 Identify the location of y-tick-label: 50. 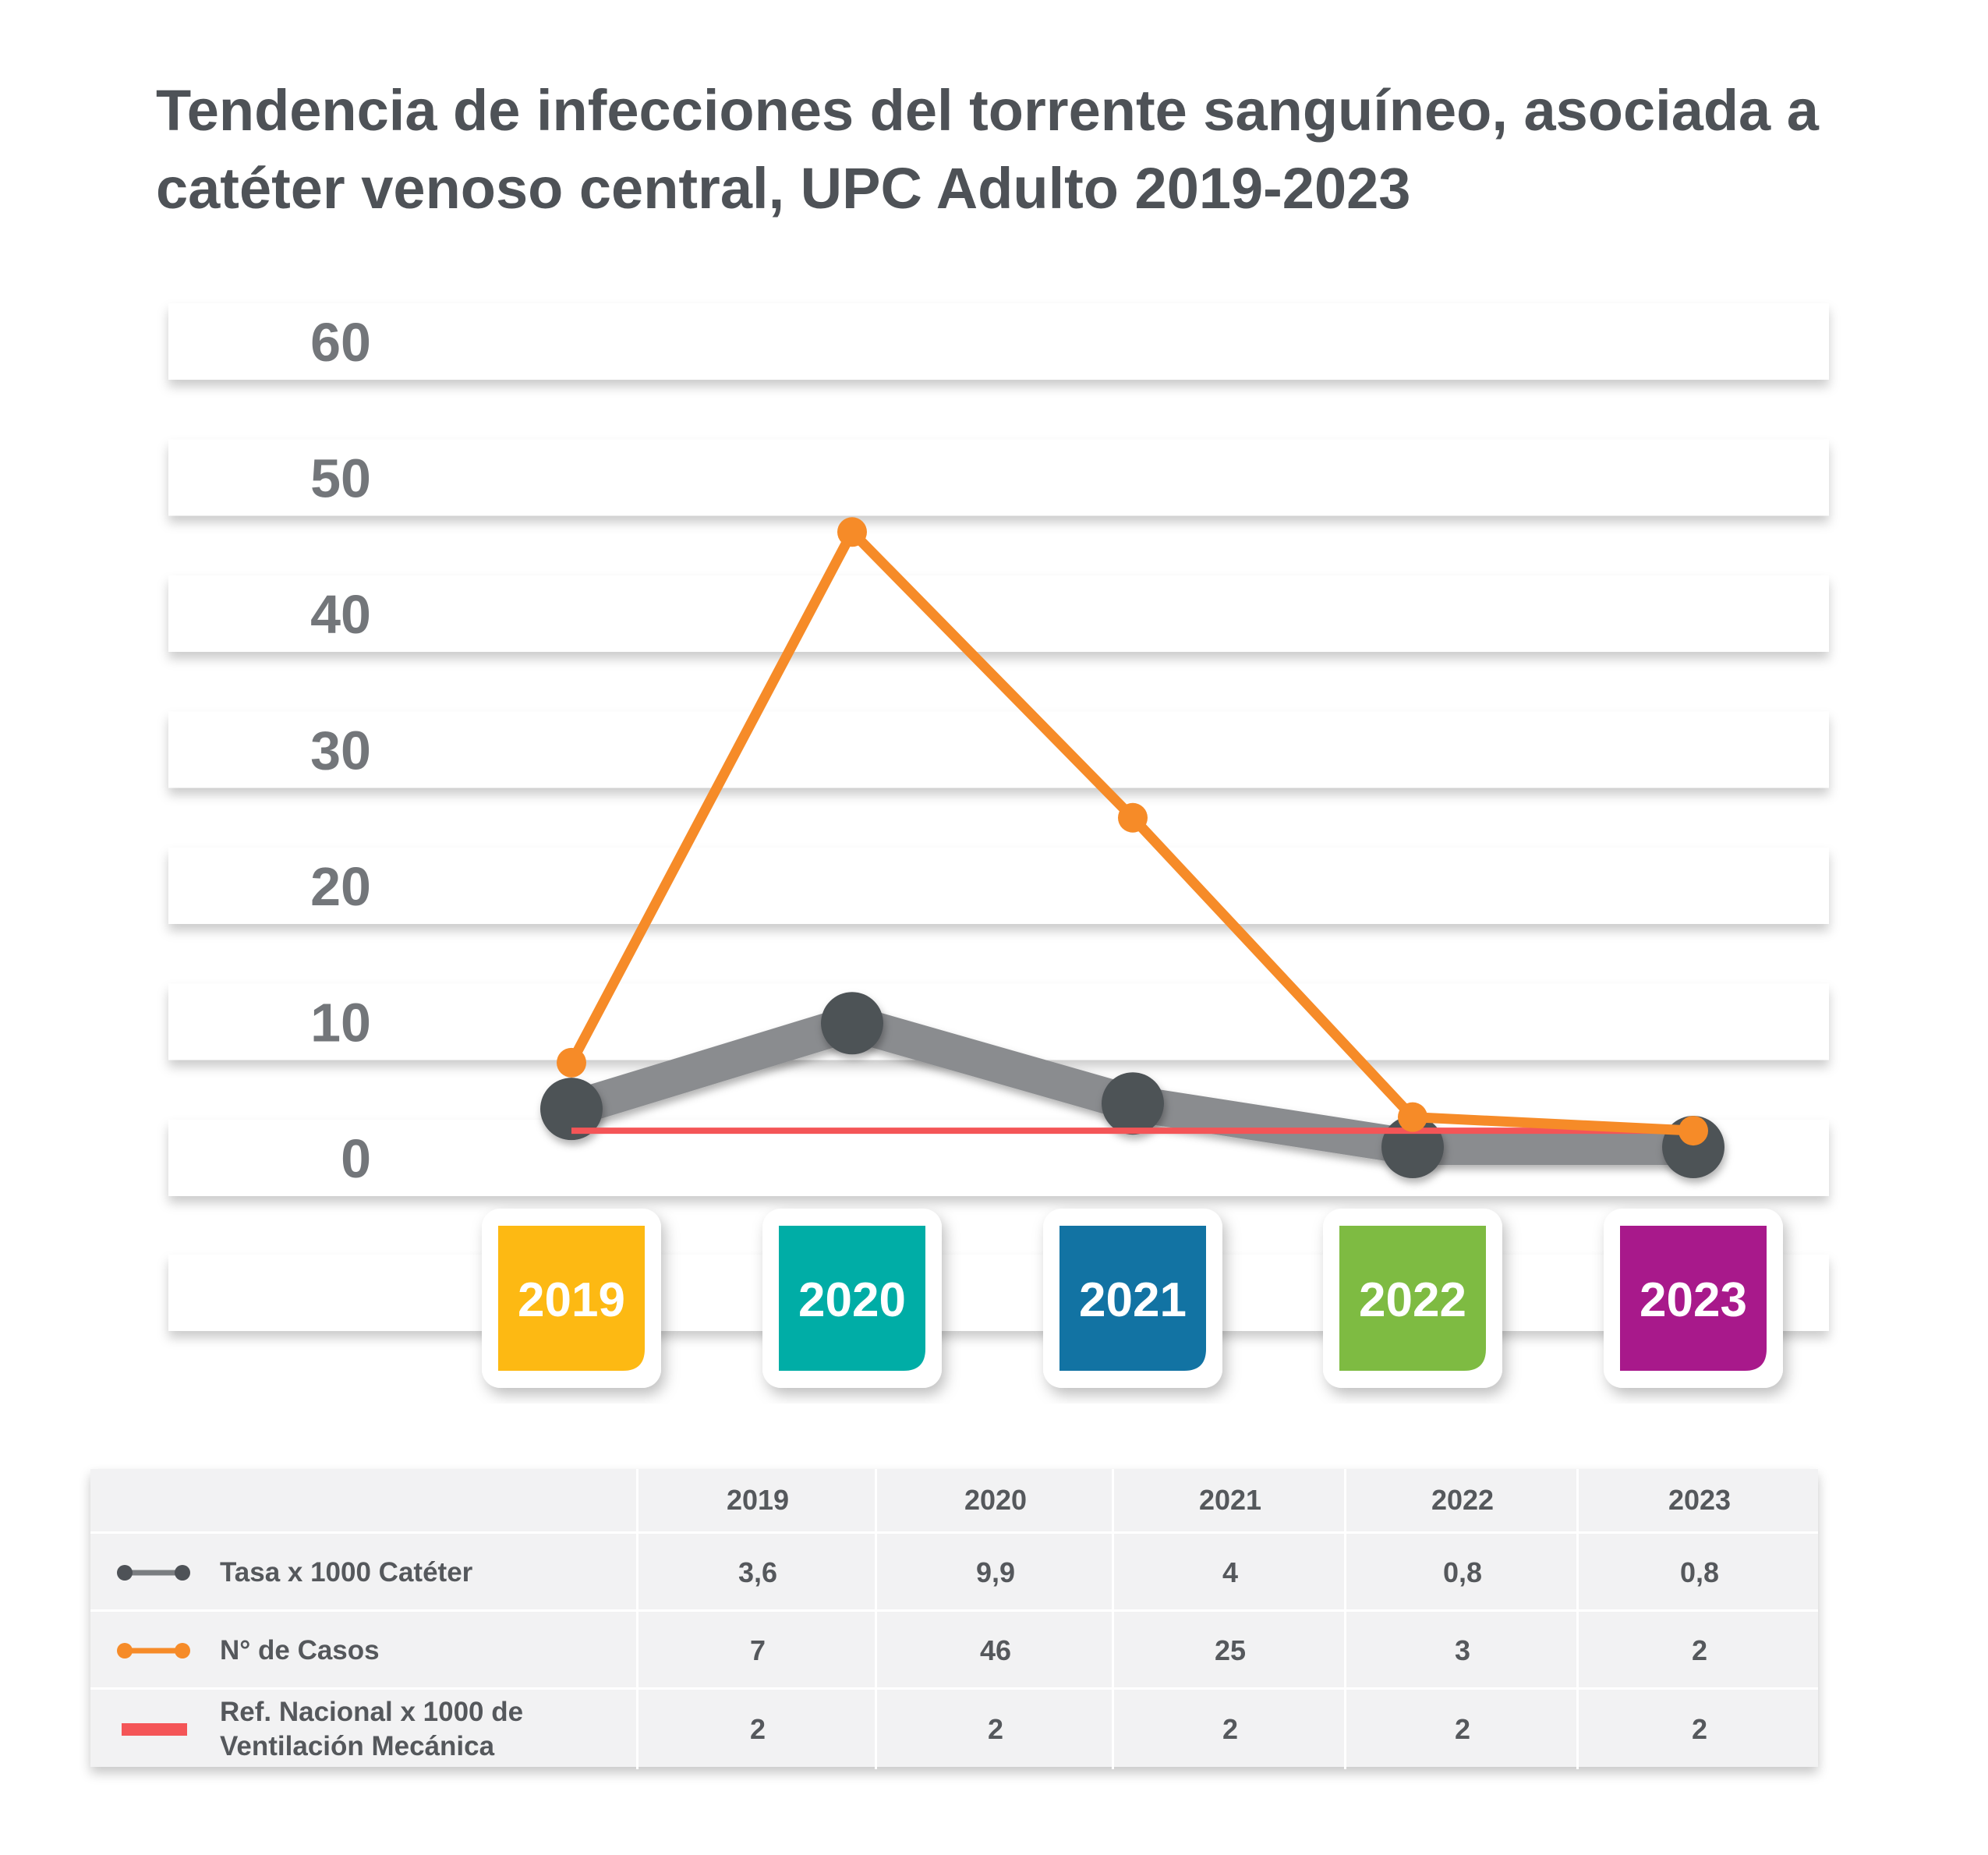
(340, 478).